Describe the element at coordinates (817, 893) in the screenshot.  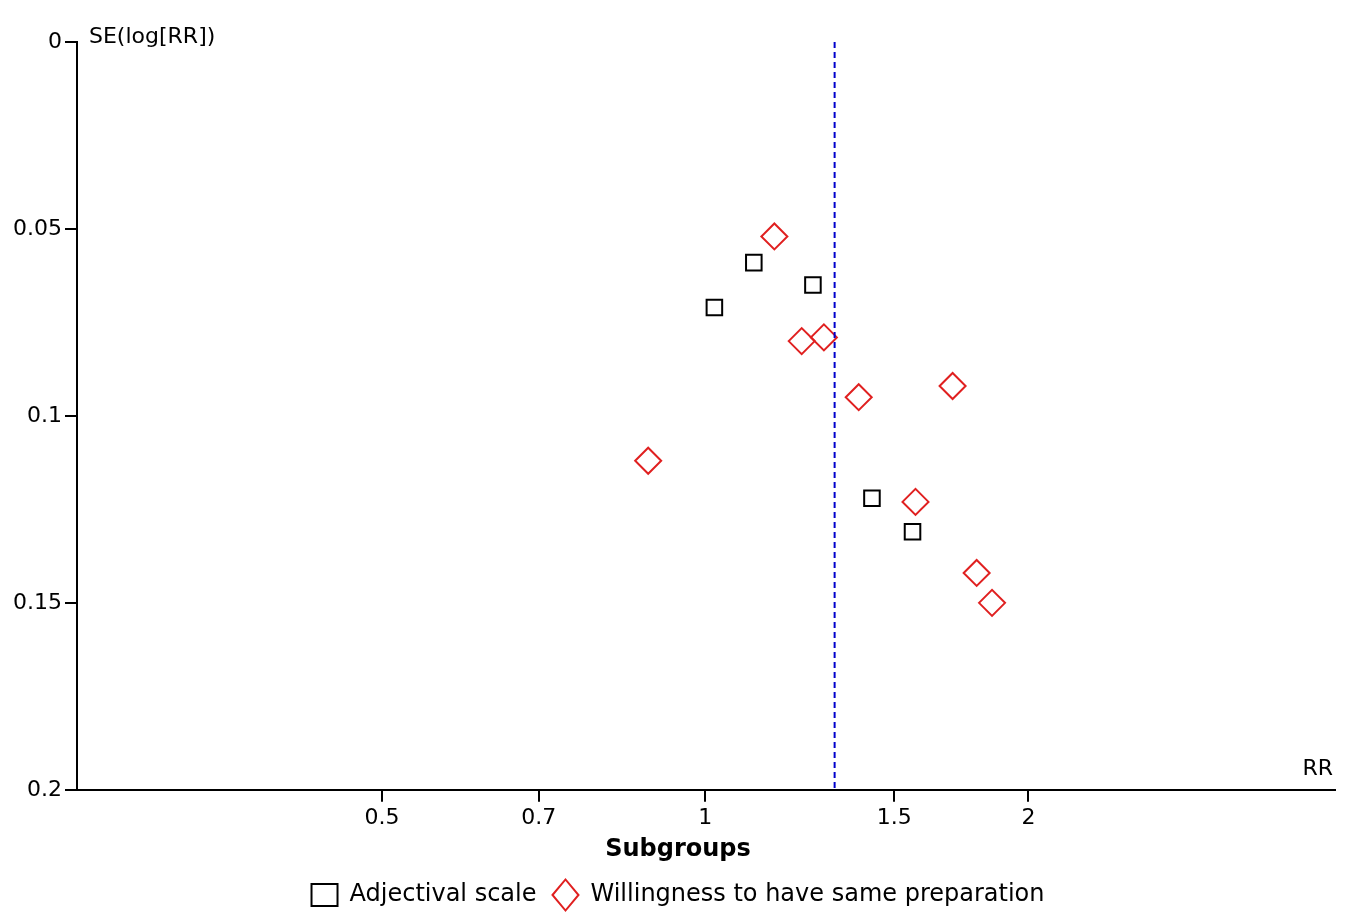
I see `legend-label: Willingness to have same preparation` at that location.